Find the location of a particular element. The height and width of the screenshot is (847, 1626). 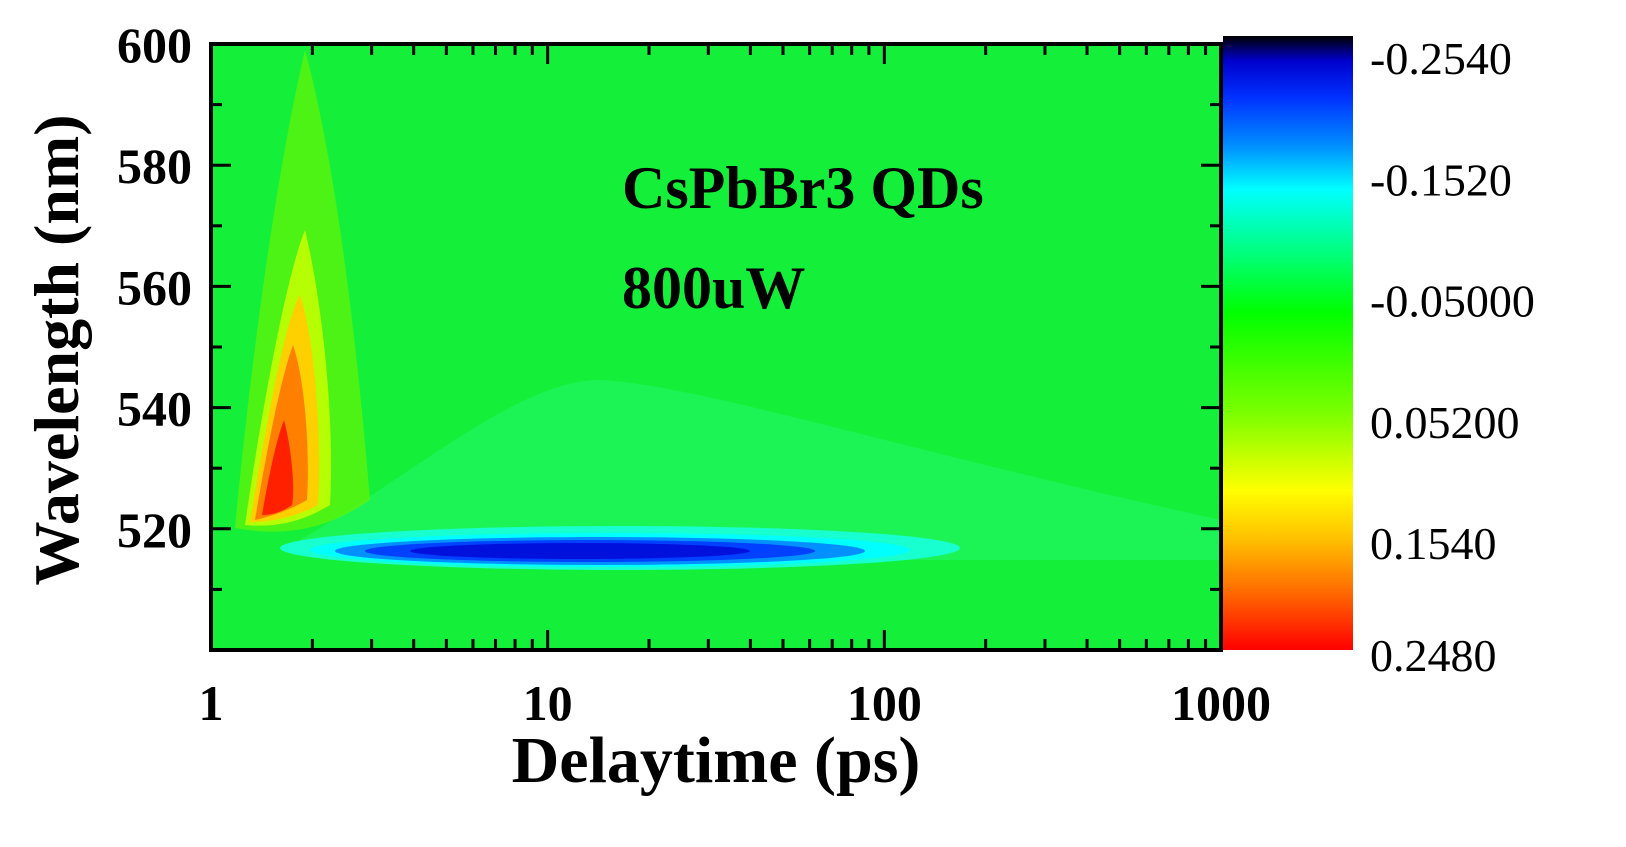

colorbar-tick-label: 0.05200 is located at coordinates (1445, 422).